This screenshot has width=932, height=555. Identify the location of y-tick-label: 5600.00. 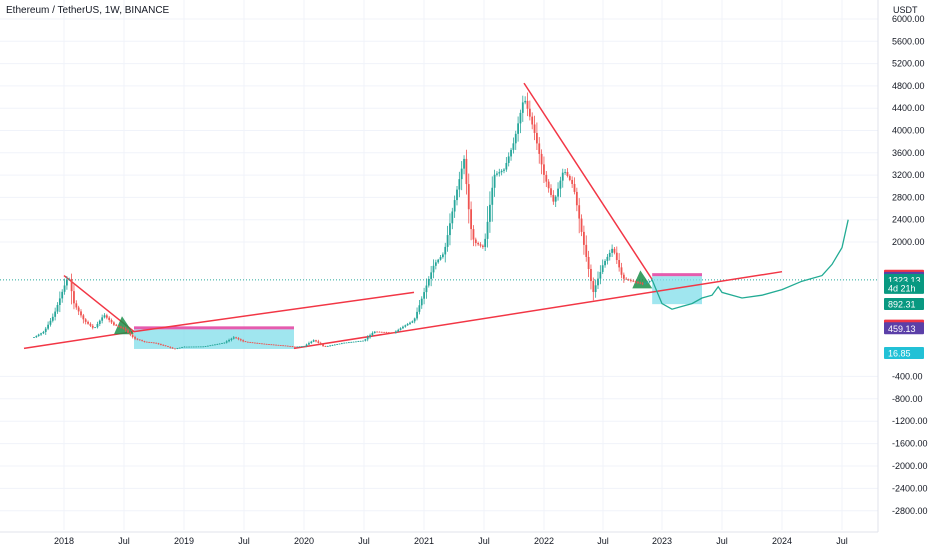
(908, 41).